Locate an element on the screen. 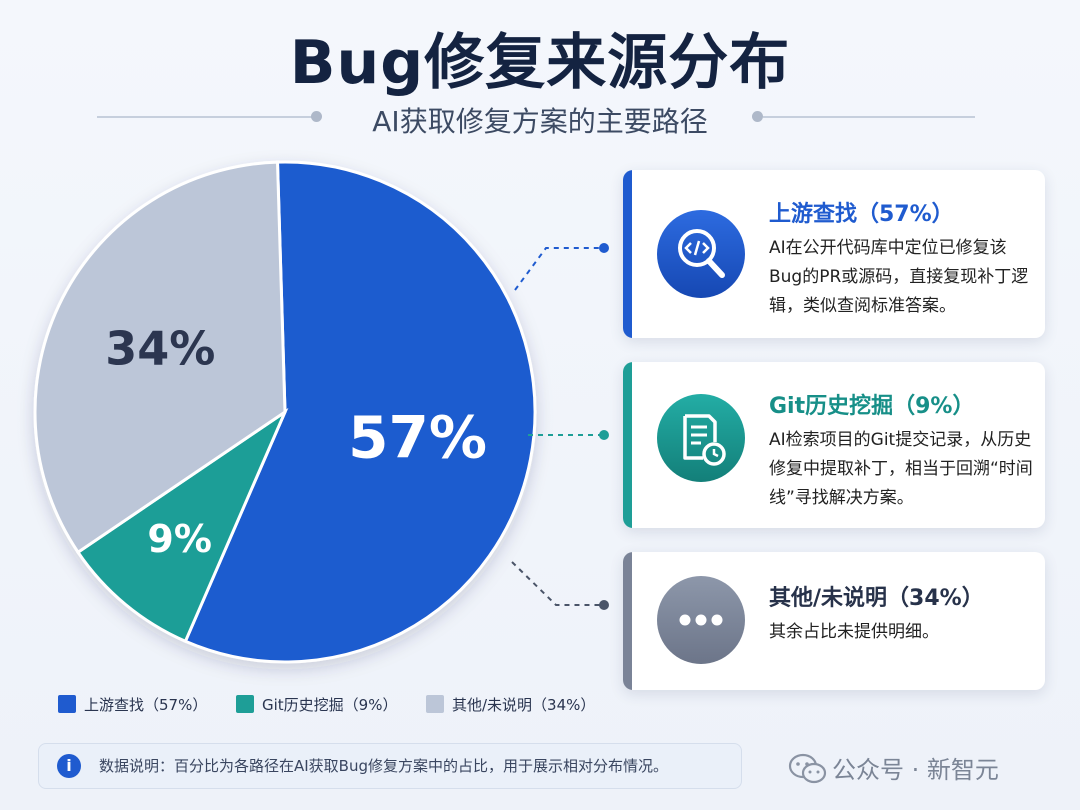  card-other-title: 其他/未说明（34%） is located at coordinates (876, 598).